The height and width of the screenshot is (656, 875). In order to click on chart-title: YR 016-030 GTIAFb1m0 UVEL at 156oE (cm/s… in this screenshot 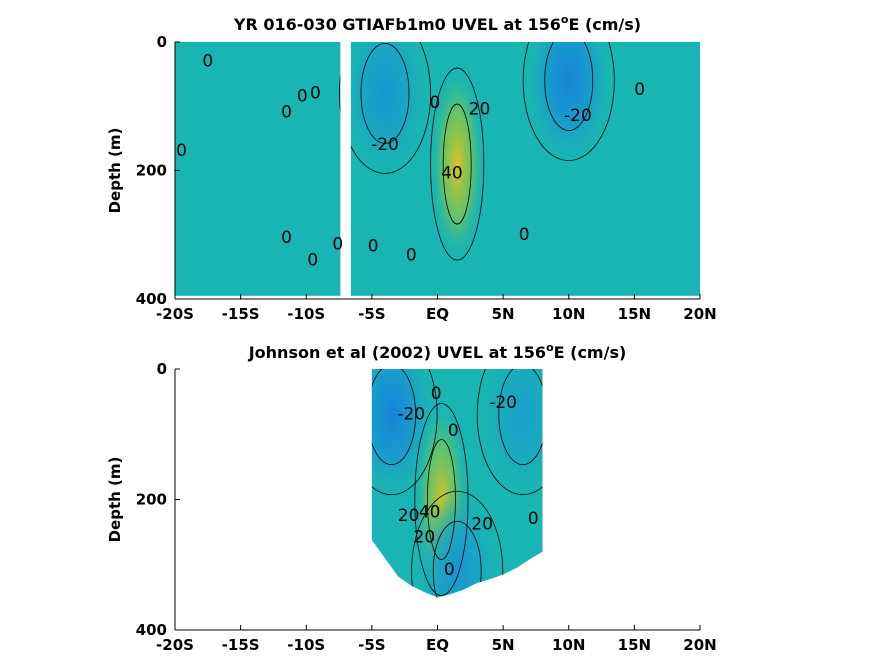, I will do `click(437, 23)`.